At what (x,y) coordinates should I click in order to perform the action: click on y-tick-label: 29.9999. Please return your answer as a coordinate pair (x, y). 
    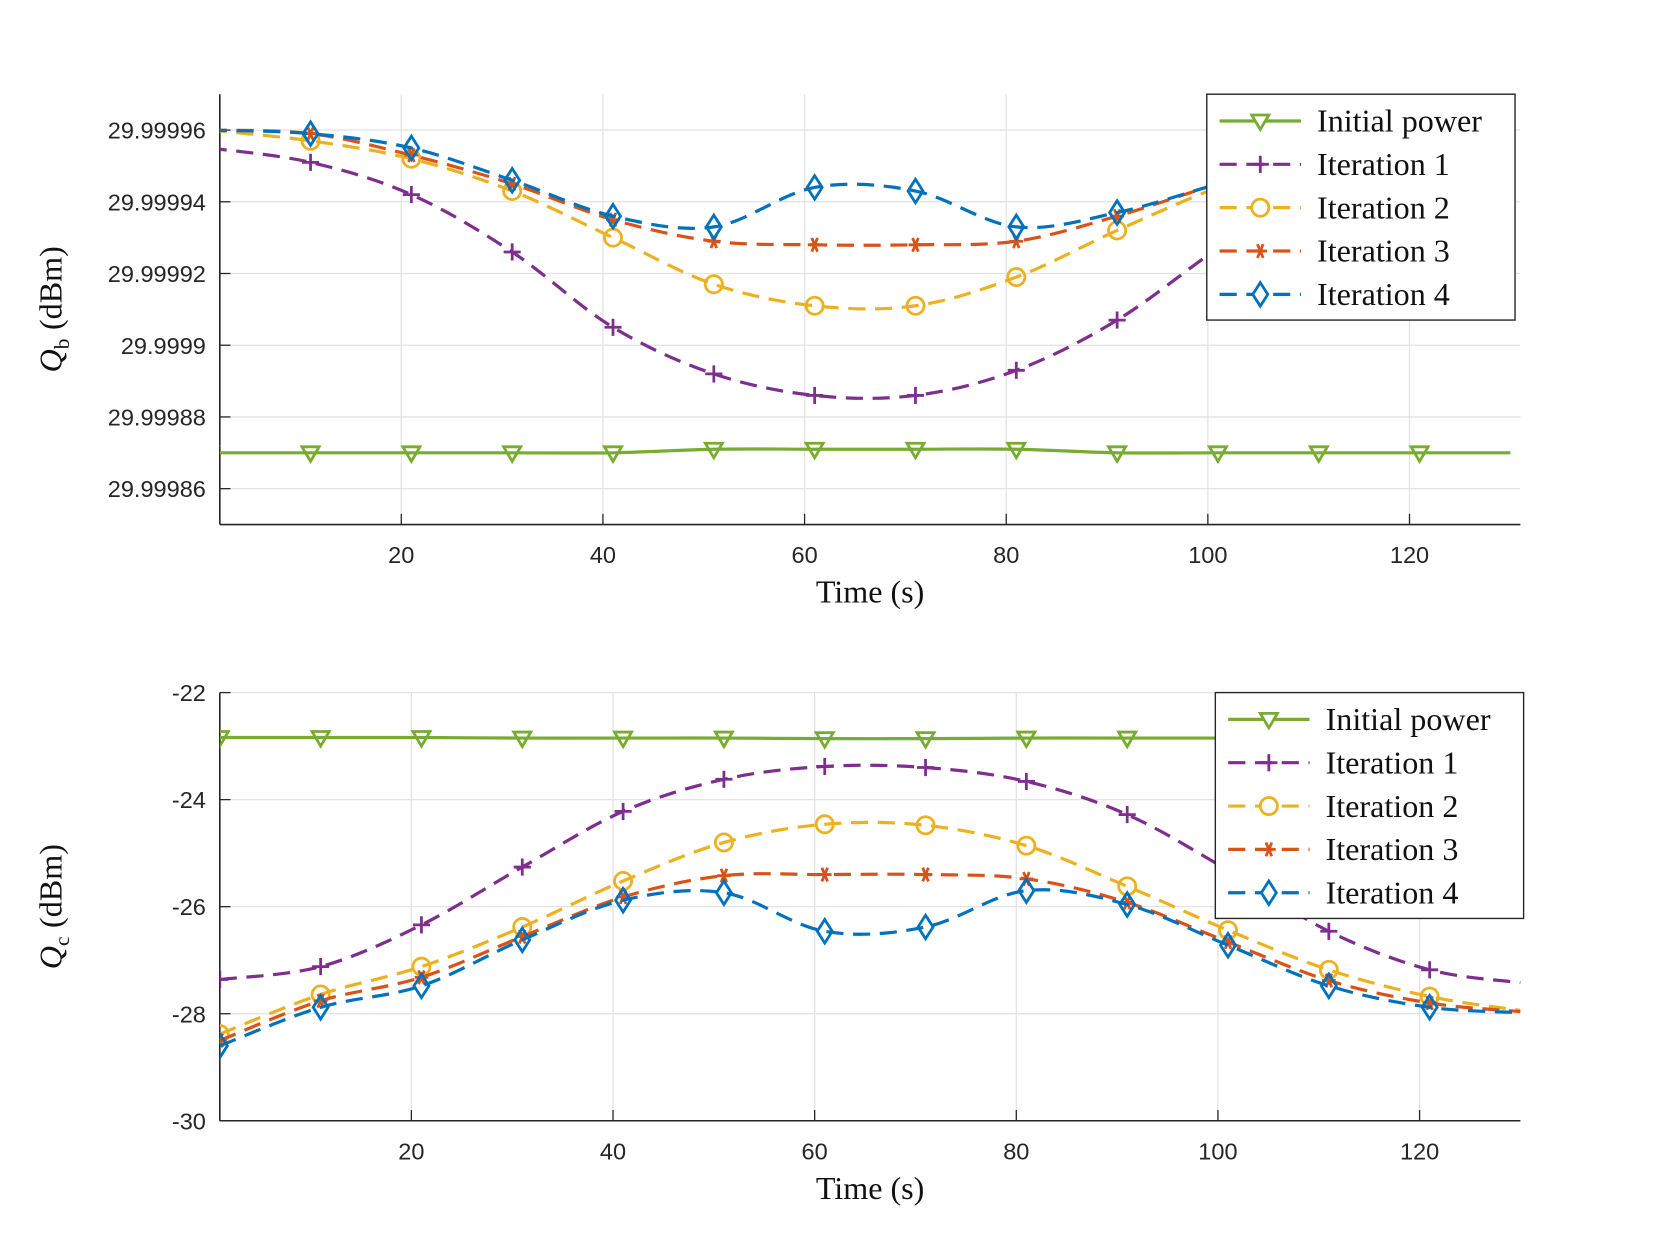
    Looking at the image, I should click on (163, 346).